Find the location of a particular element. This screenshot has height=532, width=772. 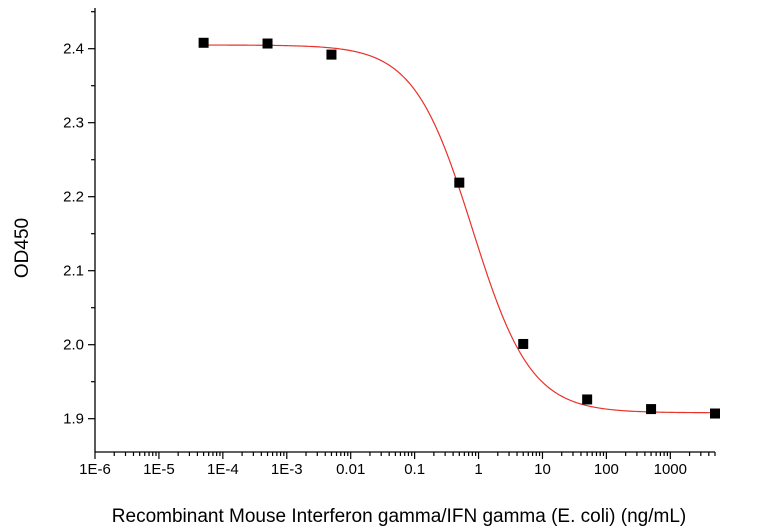

y-tick-label: 2.3 is located at coordinates (73, 123).